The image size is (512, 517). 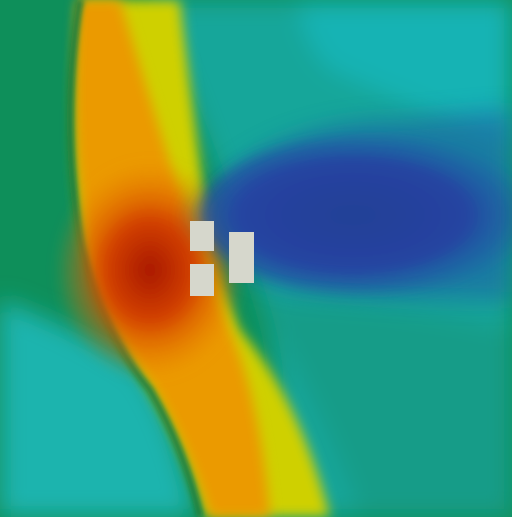 What do you see at coordinates (202, 236) in the screenshot?
I see `obstacle-upper-left` at bounding box center [202, 236].